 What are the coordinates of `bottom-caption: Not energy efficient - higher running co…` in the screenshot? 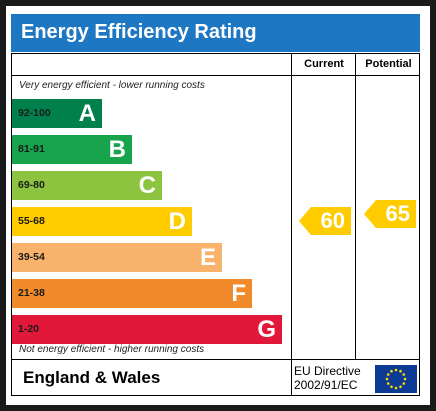 It's located at (112, 349).